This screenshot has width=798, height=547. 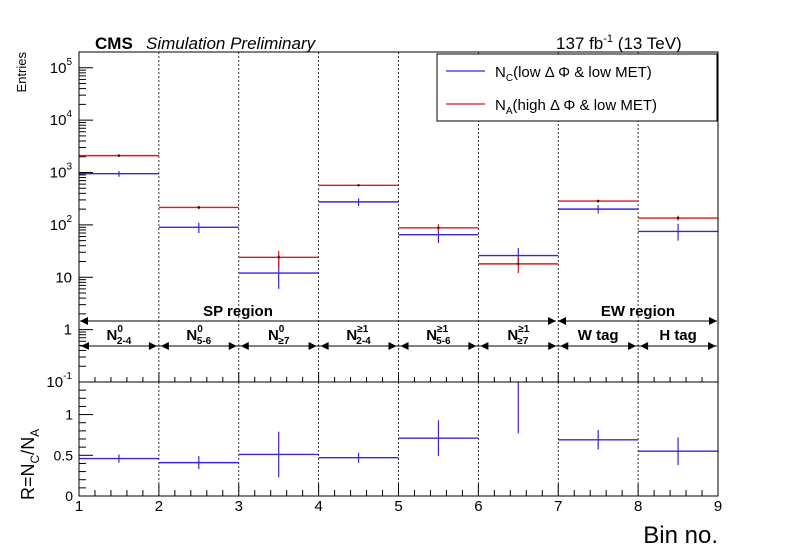 I want to click on y-tick-label-ratio: 0.5, so click(x=64, y=455).